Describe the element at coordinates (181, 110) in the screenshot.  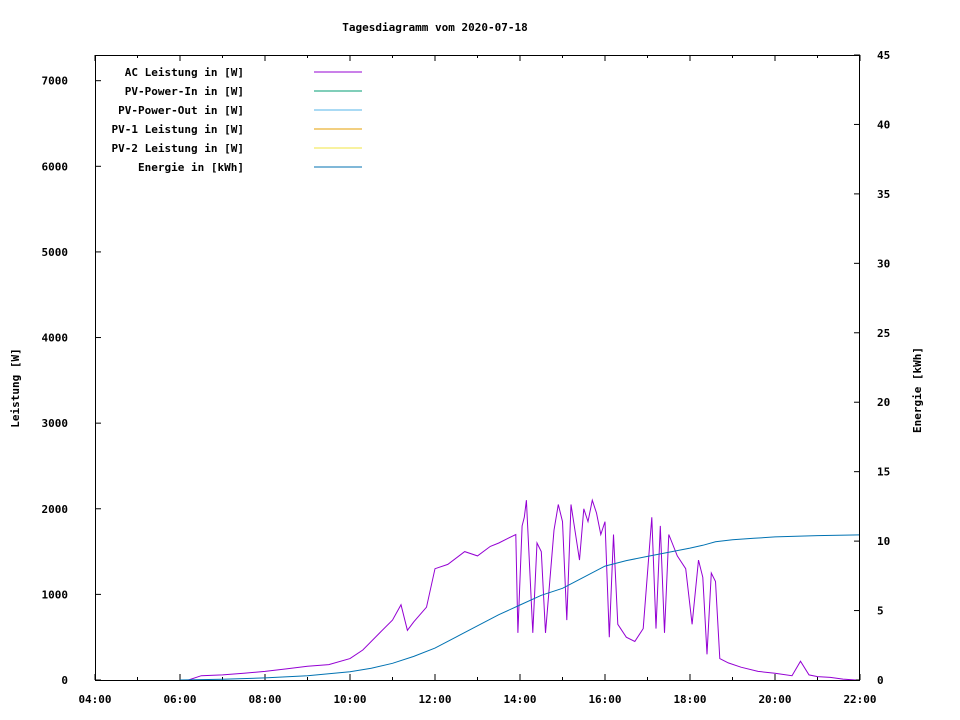
I see `legend-label: PV-Power-Out in [W]` at that location.